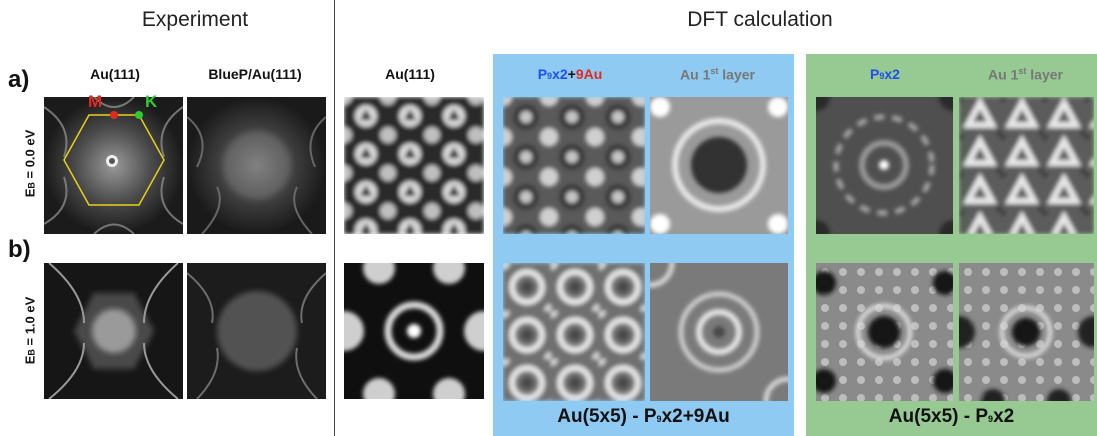 The image size is (1097, 436). What do you see at coordinates (334, 218) in the screenshot?
I see `section-divider` at bounding box center [334, 218].